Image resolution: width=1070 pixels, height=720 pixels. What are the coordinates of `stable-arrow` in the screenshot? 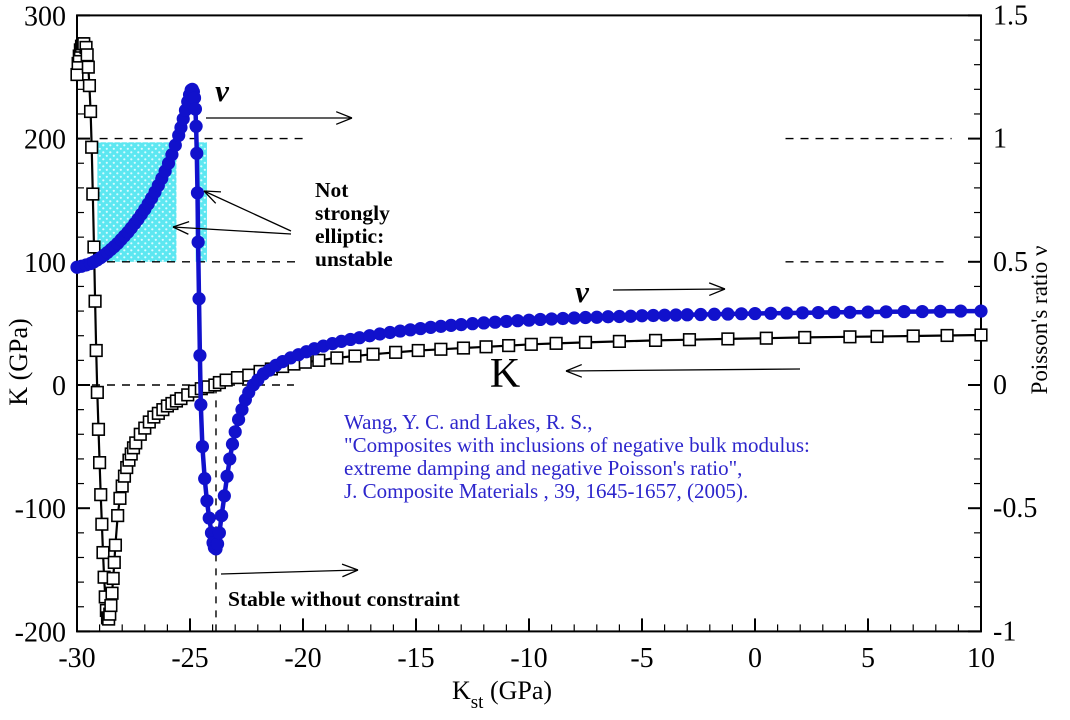 It's located at (289, 570).